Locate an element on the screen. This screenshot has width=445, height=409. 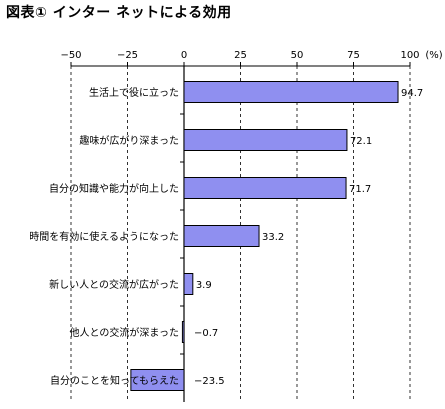
category-label-0: 生活上で役に立った is located at coordinates (134, 92).